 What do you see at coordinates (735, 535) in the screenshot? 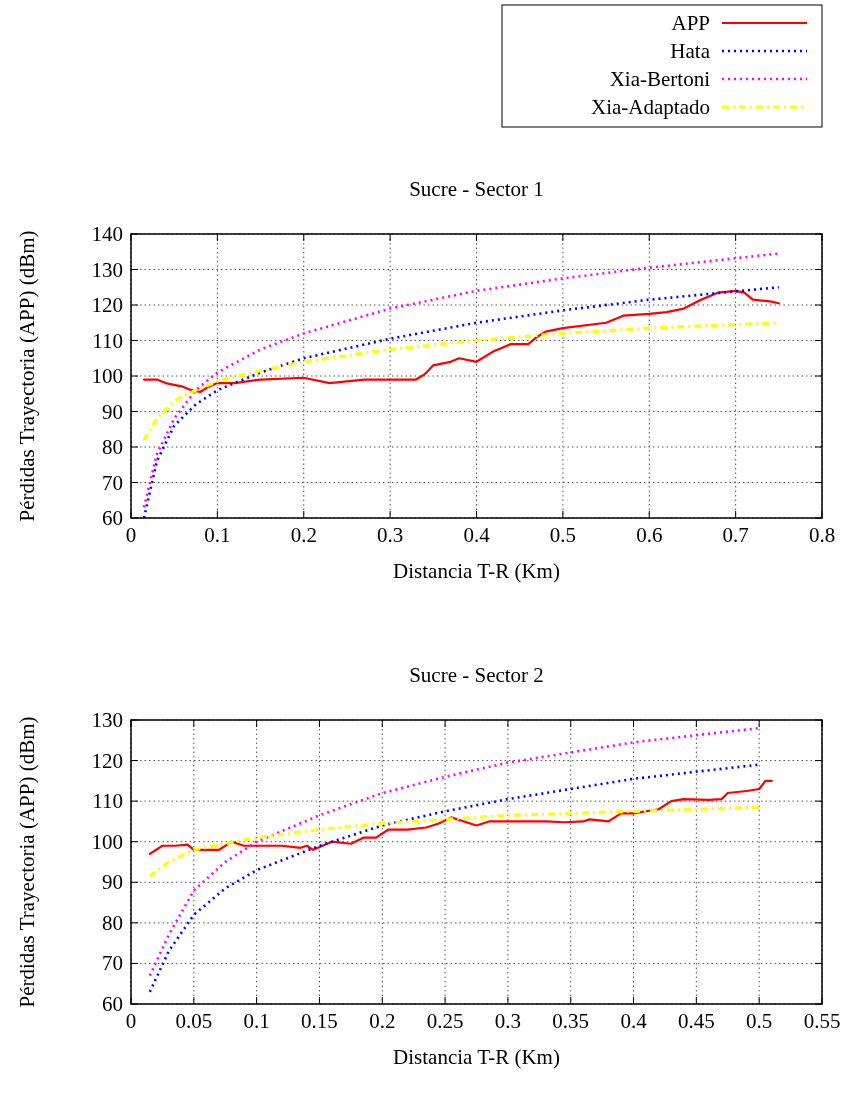
I see `x-tick-label: 0.7` at bounding box center [735, 535].